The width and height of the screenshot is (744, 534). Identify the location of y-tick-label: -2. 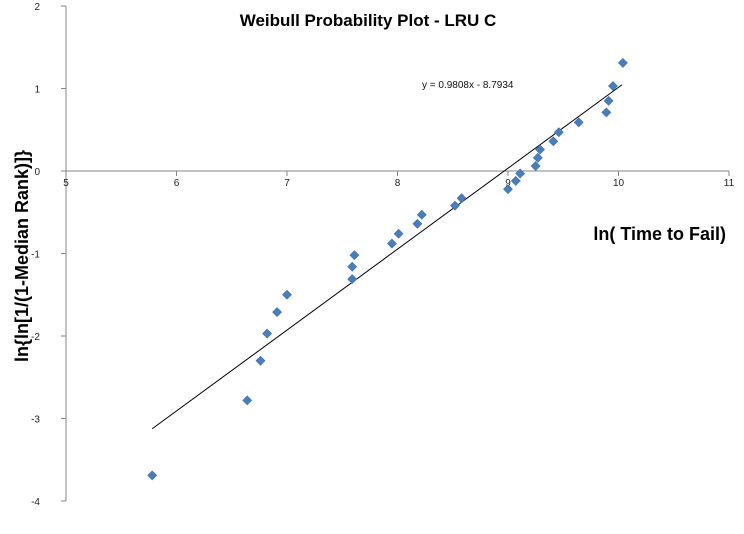
(35, 337).